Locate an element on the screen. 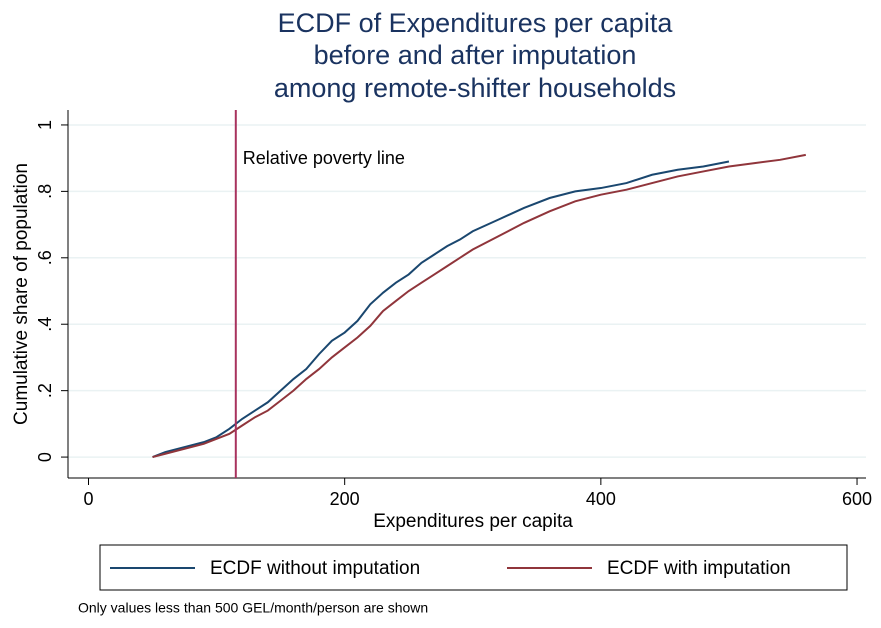 The height and width of the screenshot is (628, 881). x-tick-label: 400 is located at coordinates (601, 499).